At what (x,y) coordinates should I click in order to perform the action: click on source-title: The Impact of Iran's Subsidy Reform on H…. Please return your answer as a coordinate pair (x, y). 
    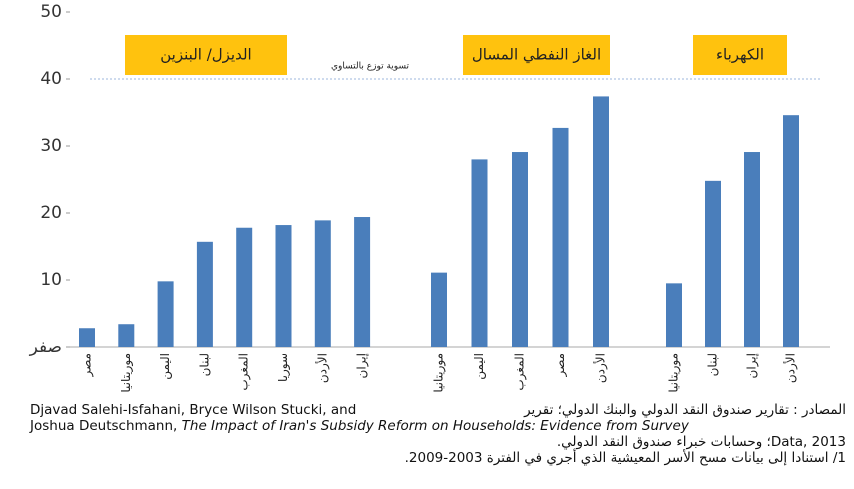
    Looking at the image, I should click on (435, 426).